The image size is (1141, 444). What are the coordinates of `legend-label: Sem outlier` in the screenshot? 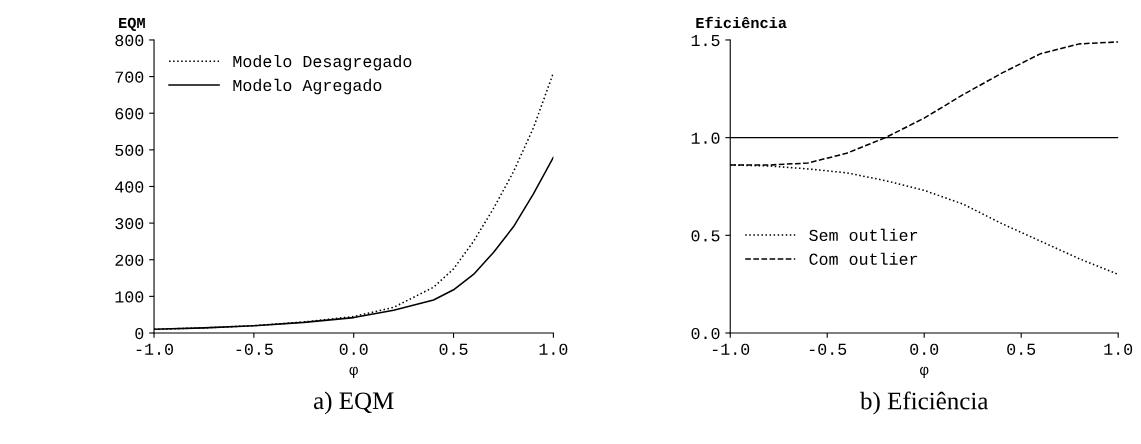 It's located at (863, 235).